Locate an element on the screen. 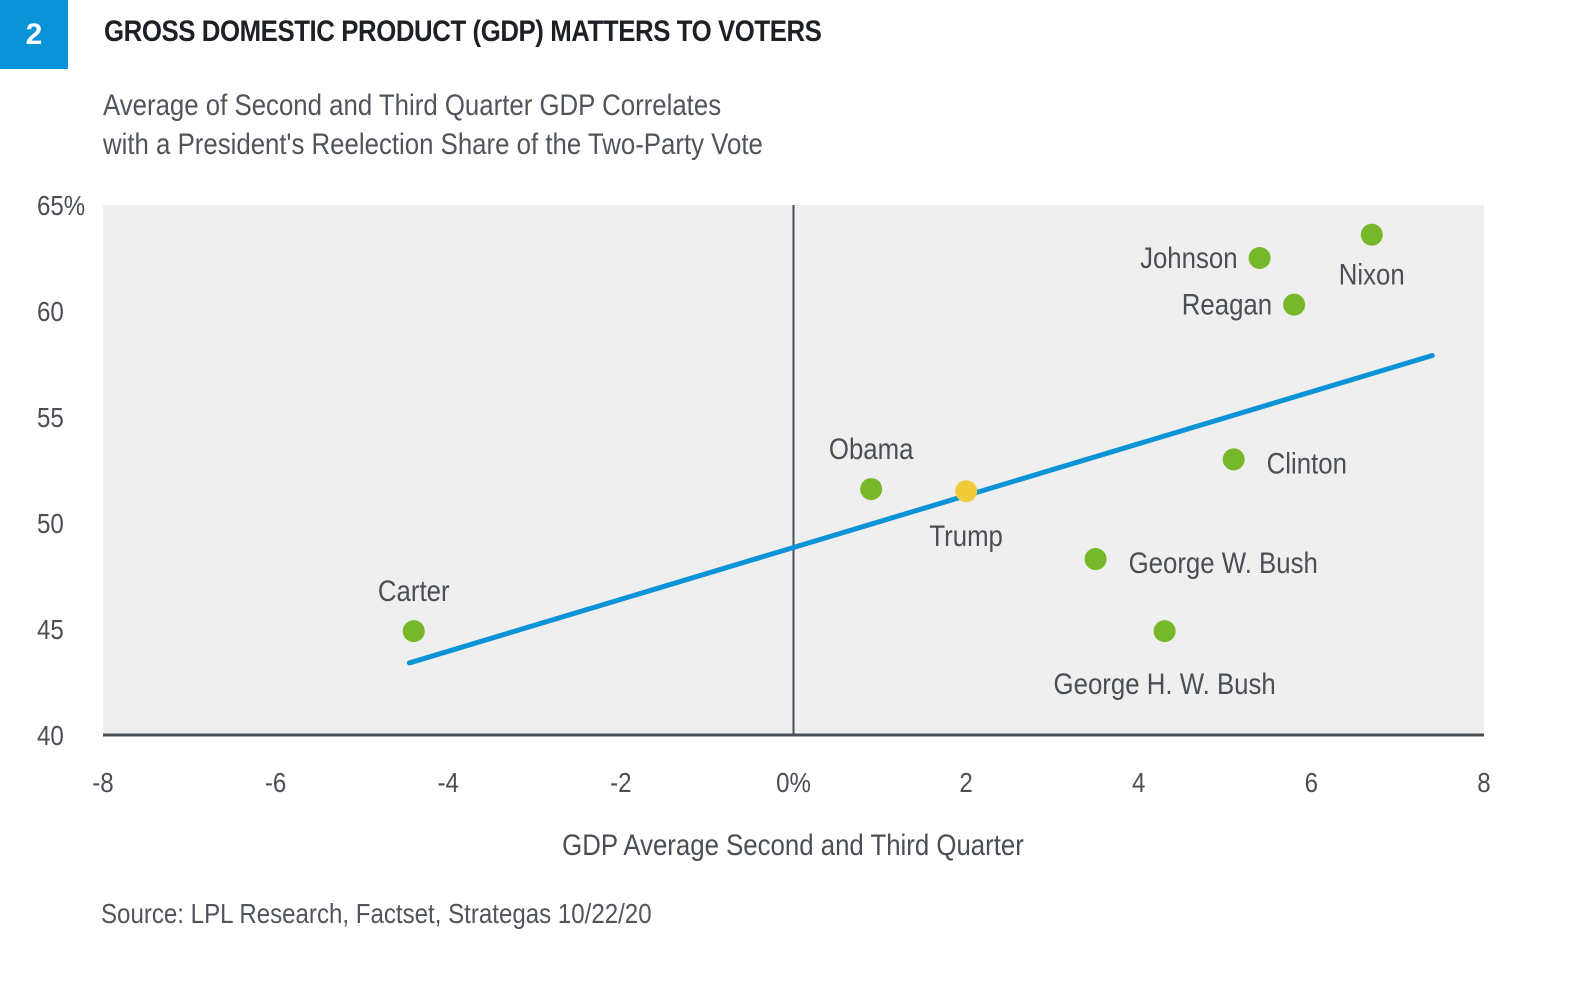  y-tick-label: 60 is located at coordinates (50, 311).